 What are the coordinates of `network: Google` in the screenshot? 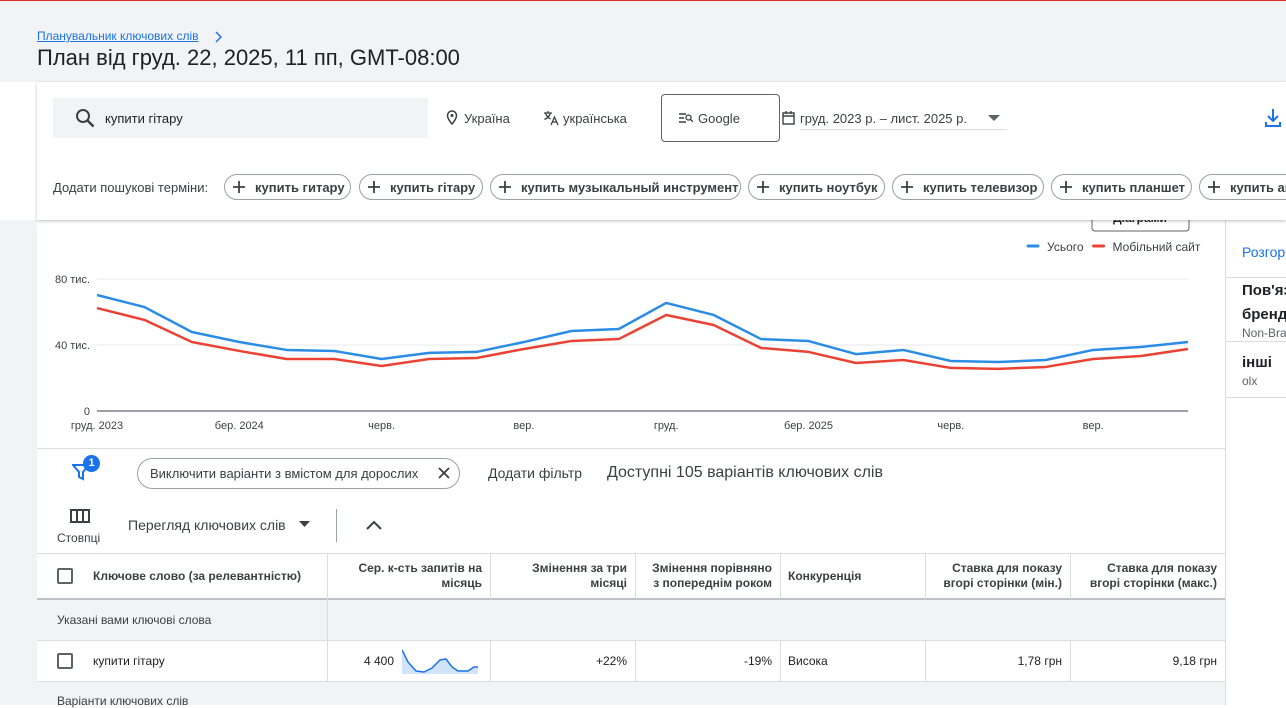 It's located at (719, 118).